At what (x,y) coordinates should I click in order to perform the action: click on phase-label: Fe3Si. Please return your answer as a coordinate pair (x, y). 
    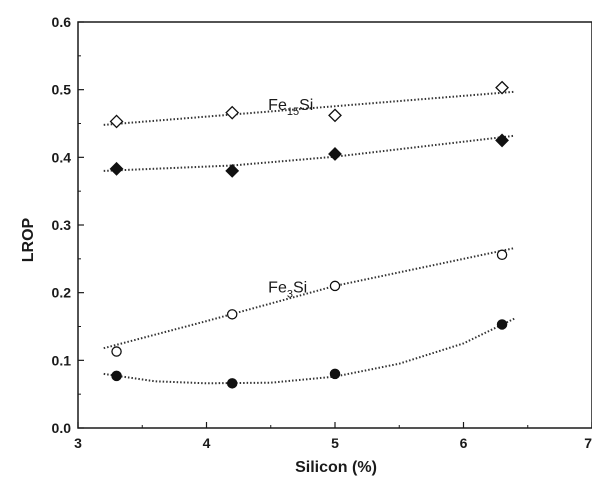
    Looking at the image, I should click on (287, 290).